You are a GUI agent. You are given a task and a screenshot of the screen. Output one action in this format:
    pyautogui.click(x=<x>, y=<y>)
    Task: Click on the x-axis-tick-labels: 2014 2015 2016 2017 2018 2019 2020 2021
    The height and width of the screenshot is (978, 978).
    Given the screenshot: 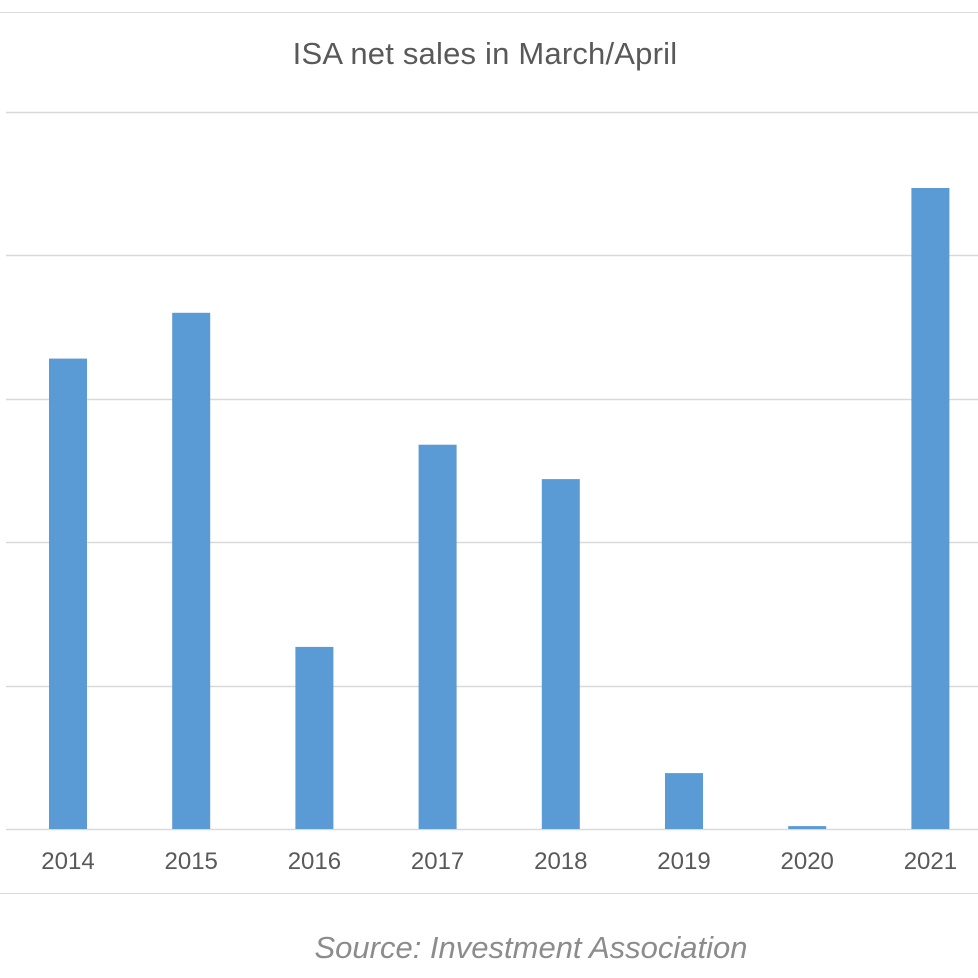 What is the action you would take?
    pyautogui.click(x=499, y=861)
    